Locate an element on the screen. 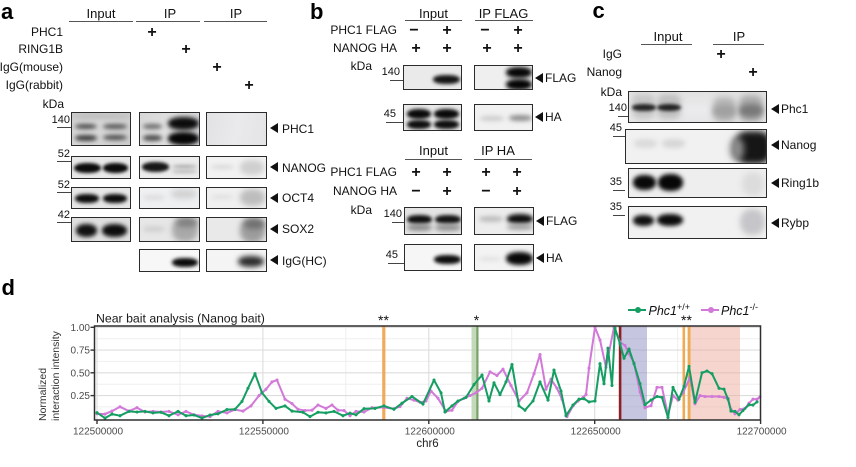  svg-text: 1.00 is located at coordinates (81, 328).